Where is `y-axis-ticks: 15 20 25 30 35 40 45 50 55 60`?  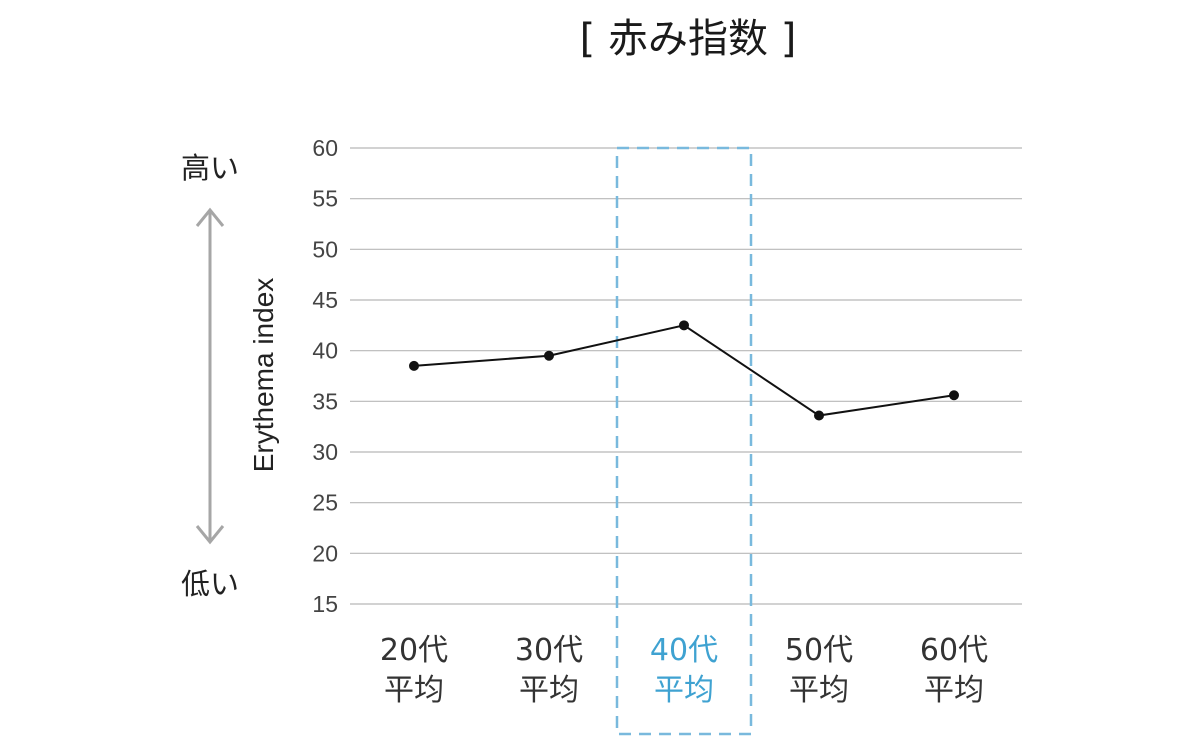 y-axis-ticks: 15 20 25 30 35 40 45 50 55 60 is located at coordinates (325, 376).